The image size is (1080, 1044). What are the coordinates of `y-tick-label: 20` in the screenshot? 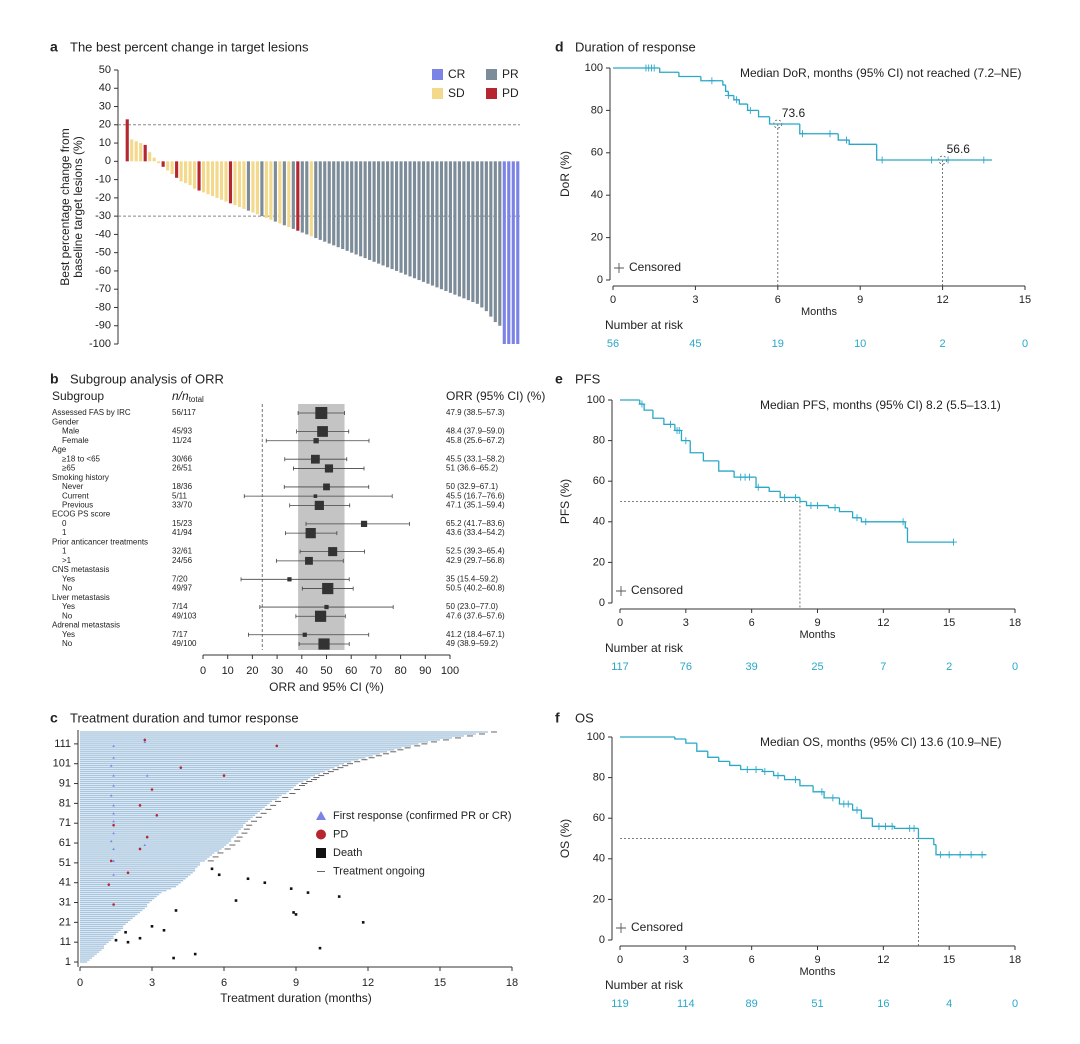 It's located at (599, 899).